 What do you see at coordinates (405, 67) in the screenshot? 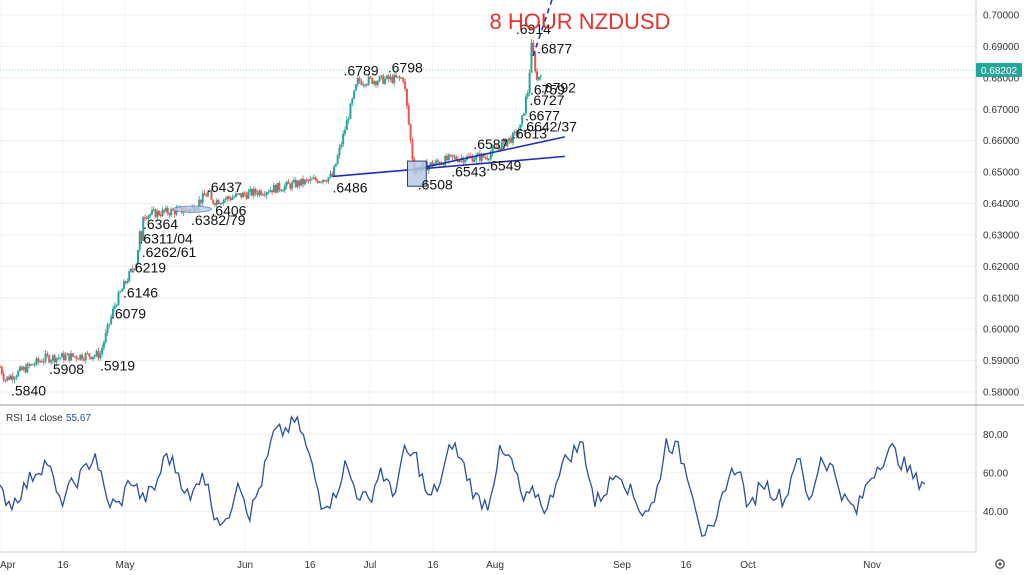
I see `swing-point-label: .6798` at bounding box center [405, 67].